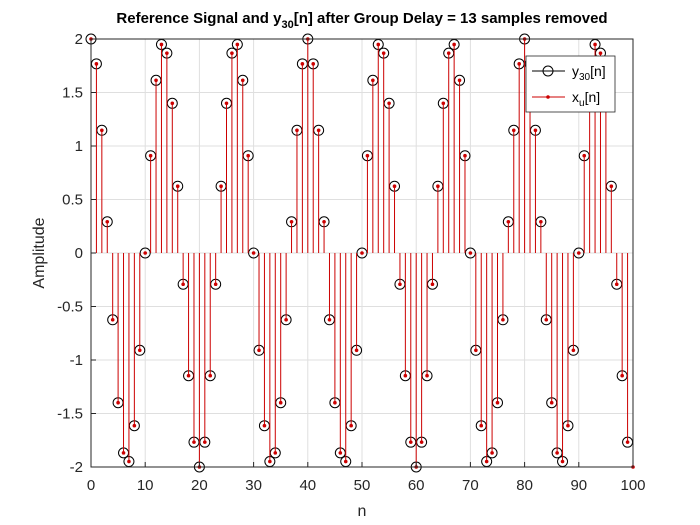  Describe the element at coordinates (575, 71) in the screenshot. I see `legend-y30-main: y` at that location.